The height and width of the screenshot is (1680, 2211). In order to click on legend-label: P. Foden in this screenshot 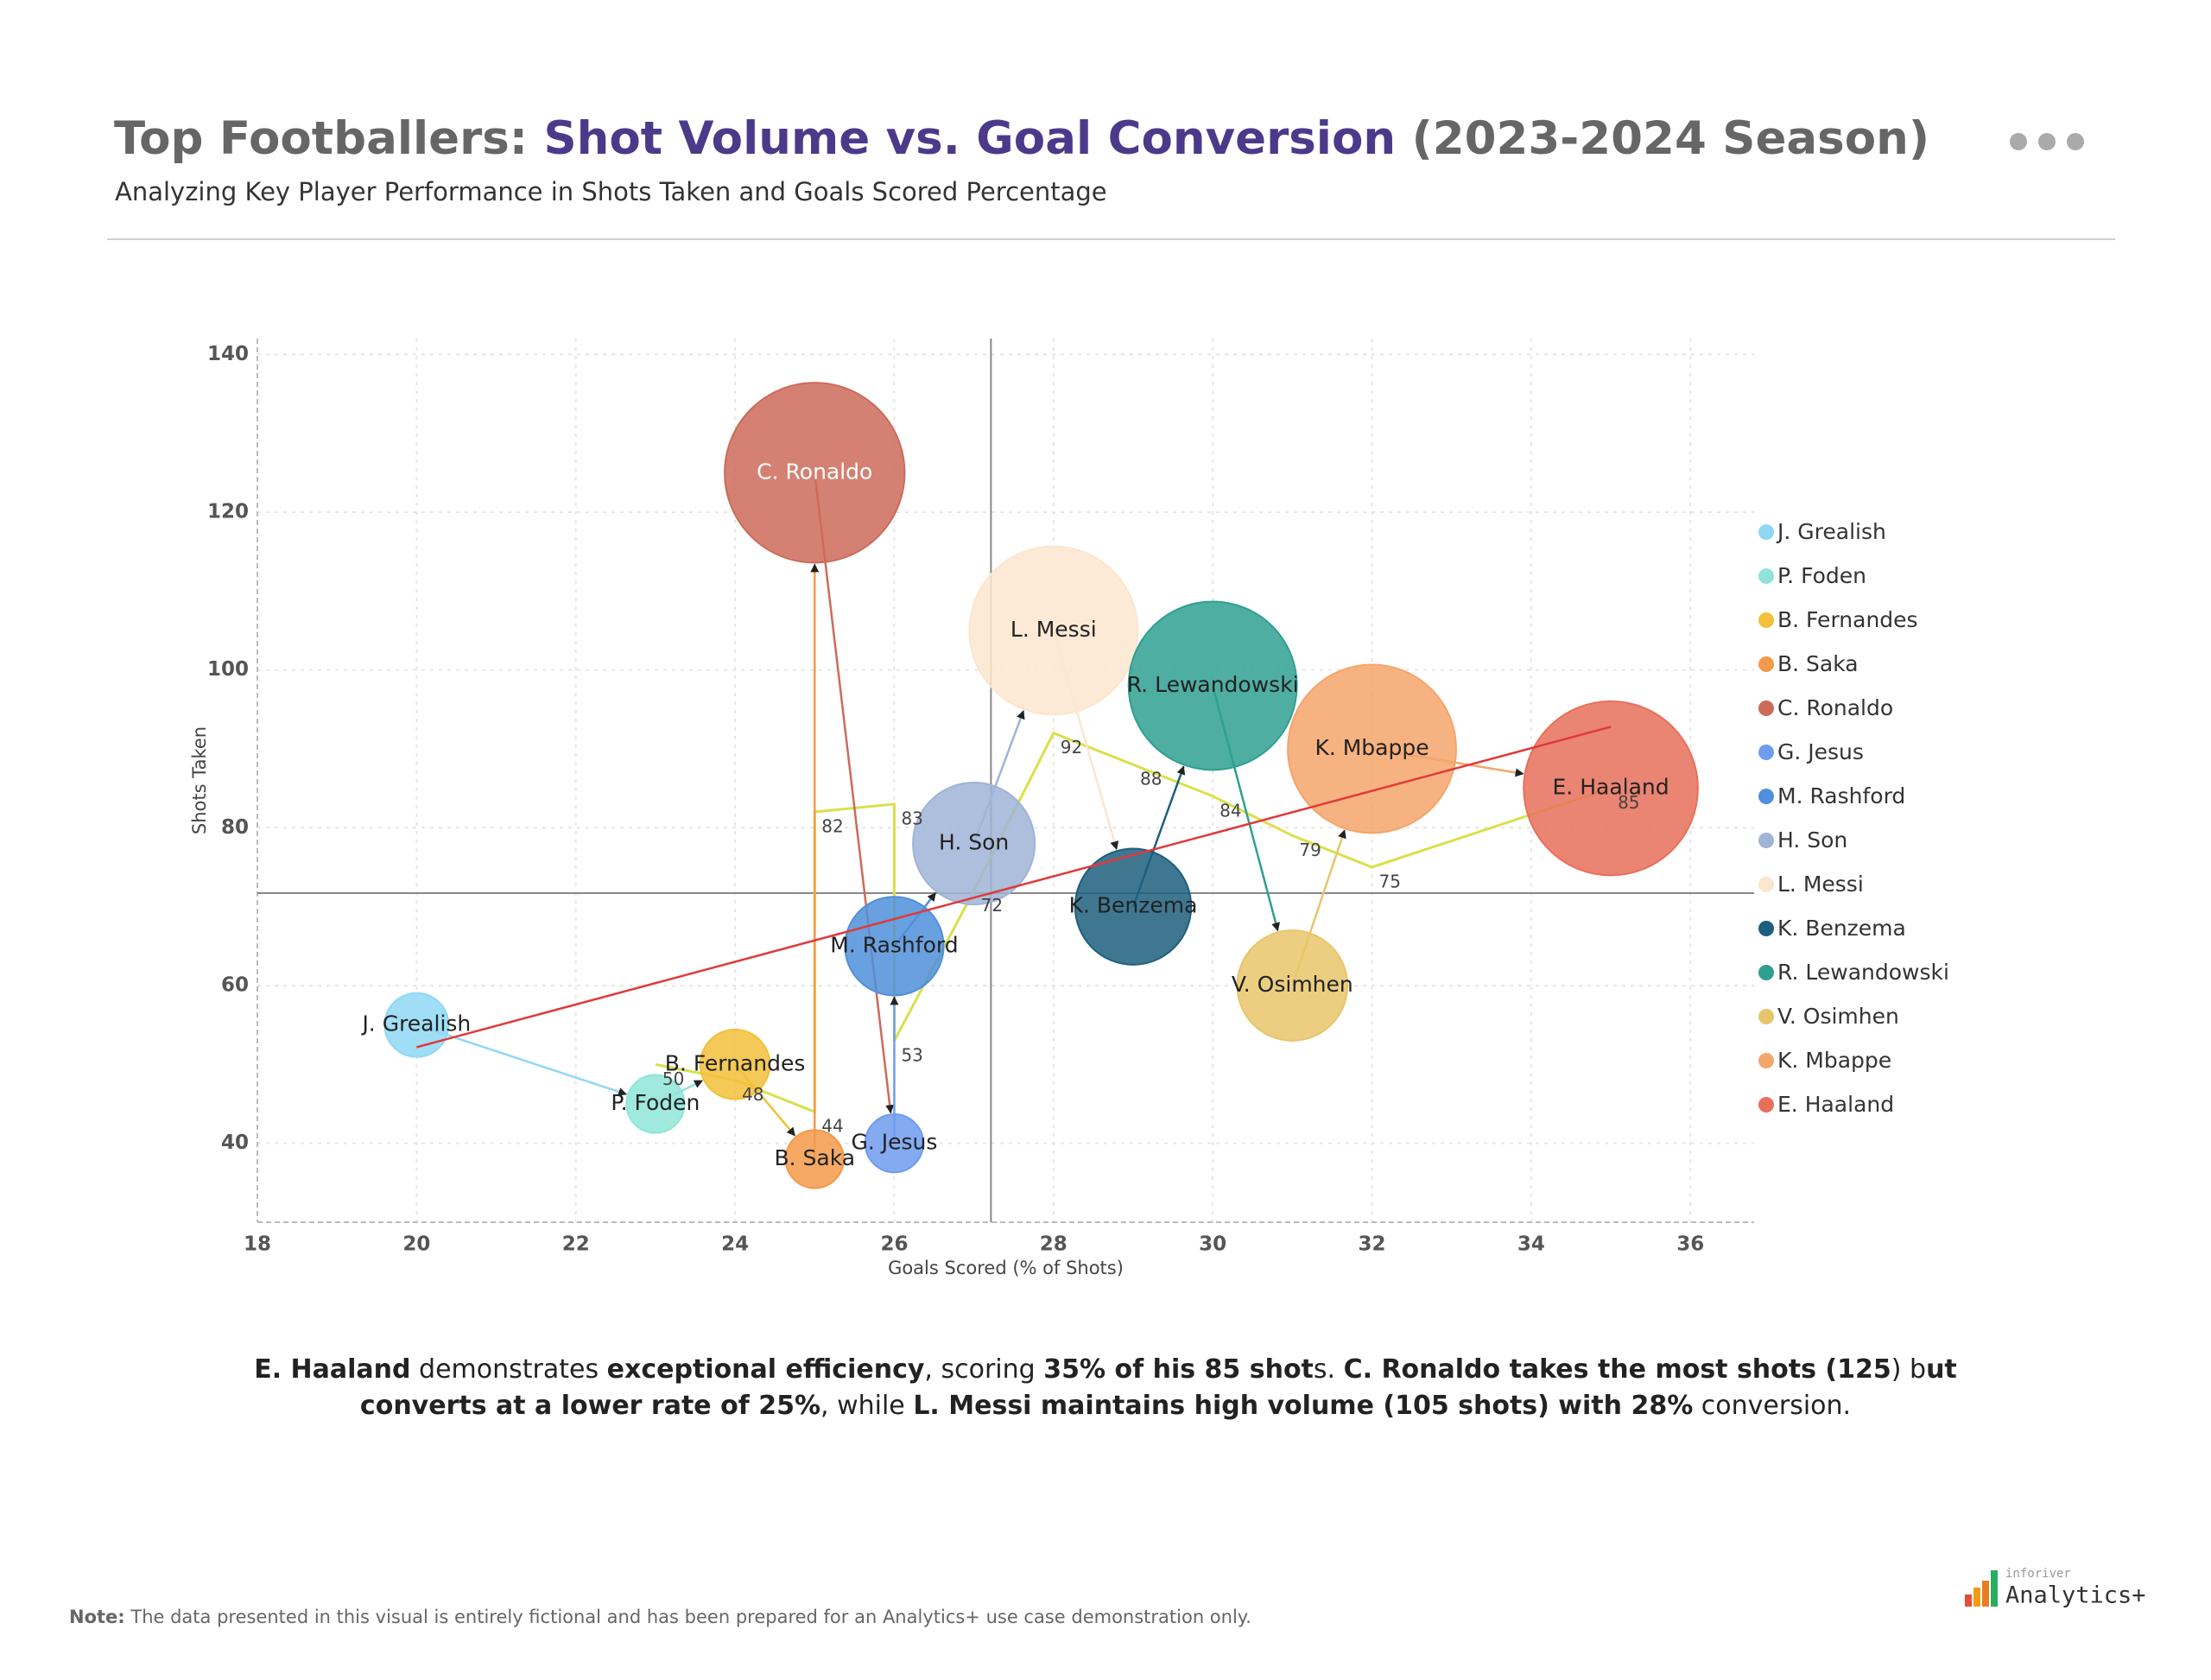, I will do `click(1821, 575)`.